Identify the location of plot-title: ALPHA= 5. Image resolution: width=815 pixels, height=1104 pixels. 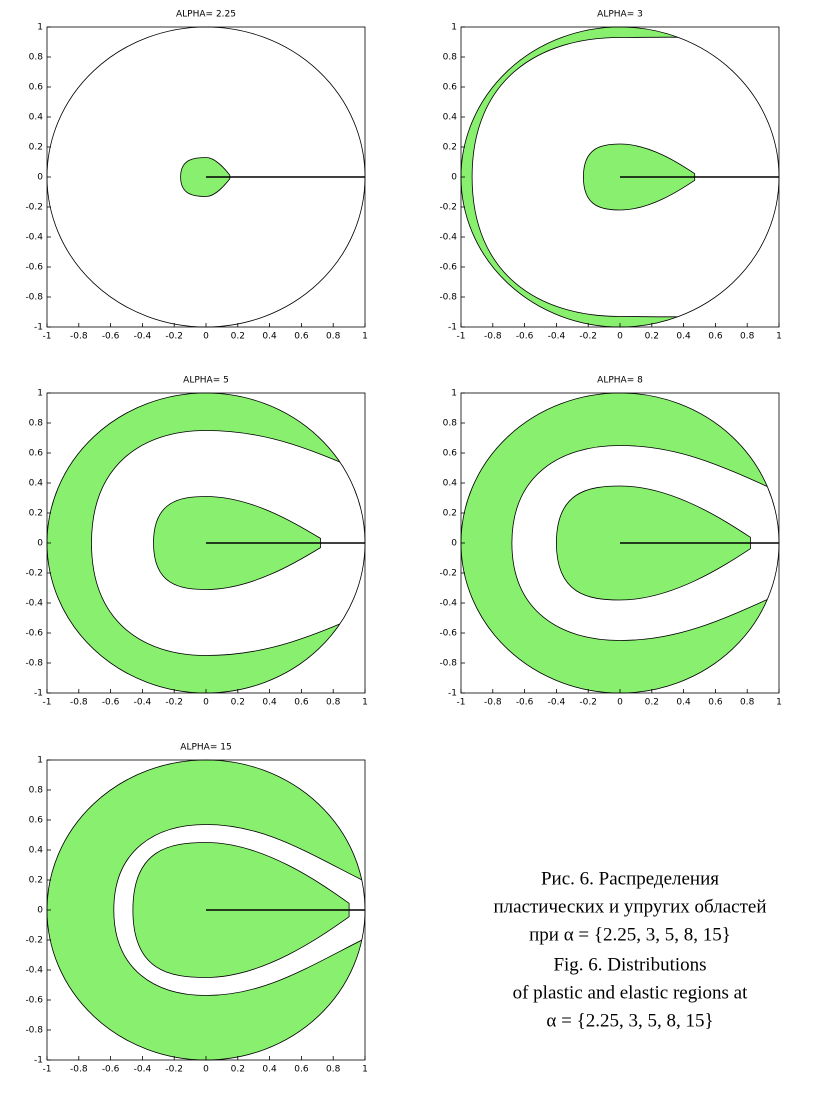
(206, 381).